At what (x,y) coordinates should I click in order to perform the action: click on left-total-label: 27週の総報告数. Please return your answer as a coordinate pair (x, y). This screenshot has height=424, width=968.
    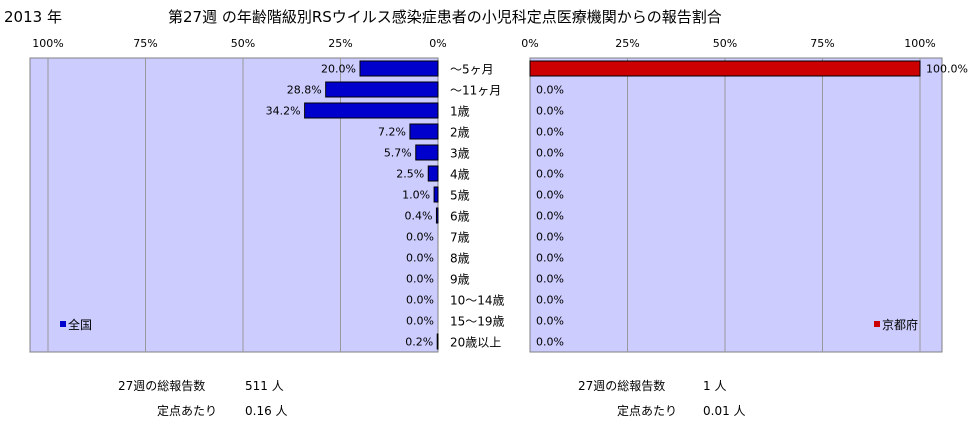
    Looking at the image, I should click on (162, 386).